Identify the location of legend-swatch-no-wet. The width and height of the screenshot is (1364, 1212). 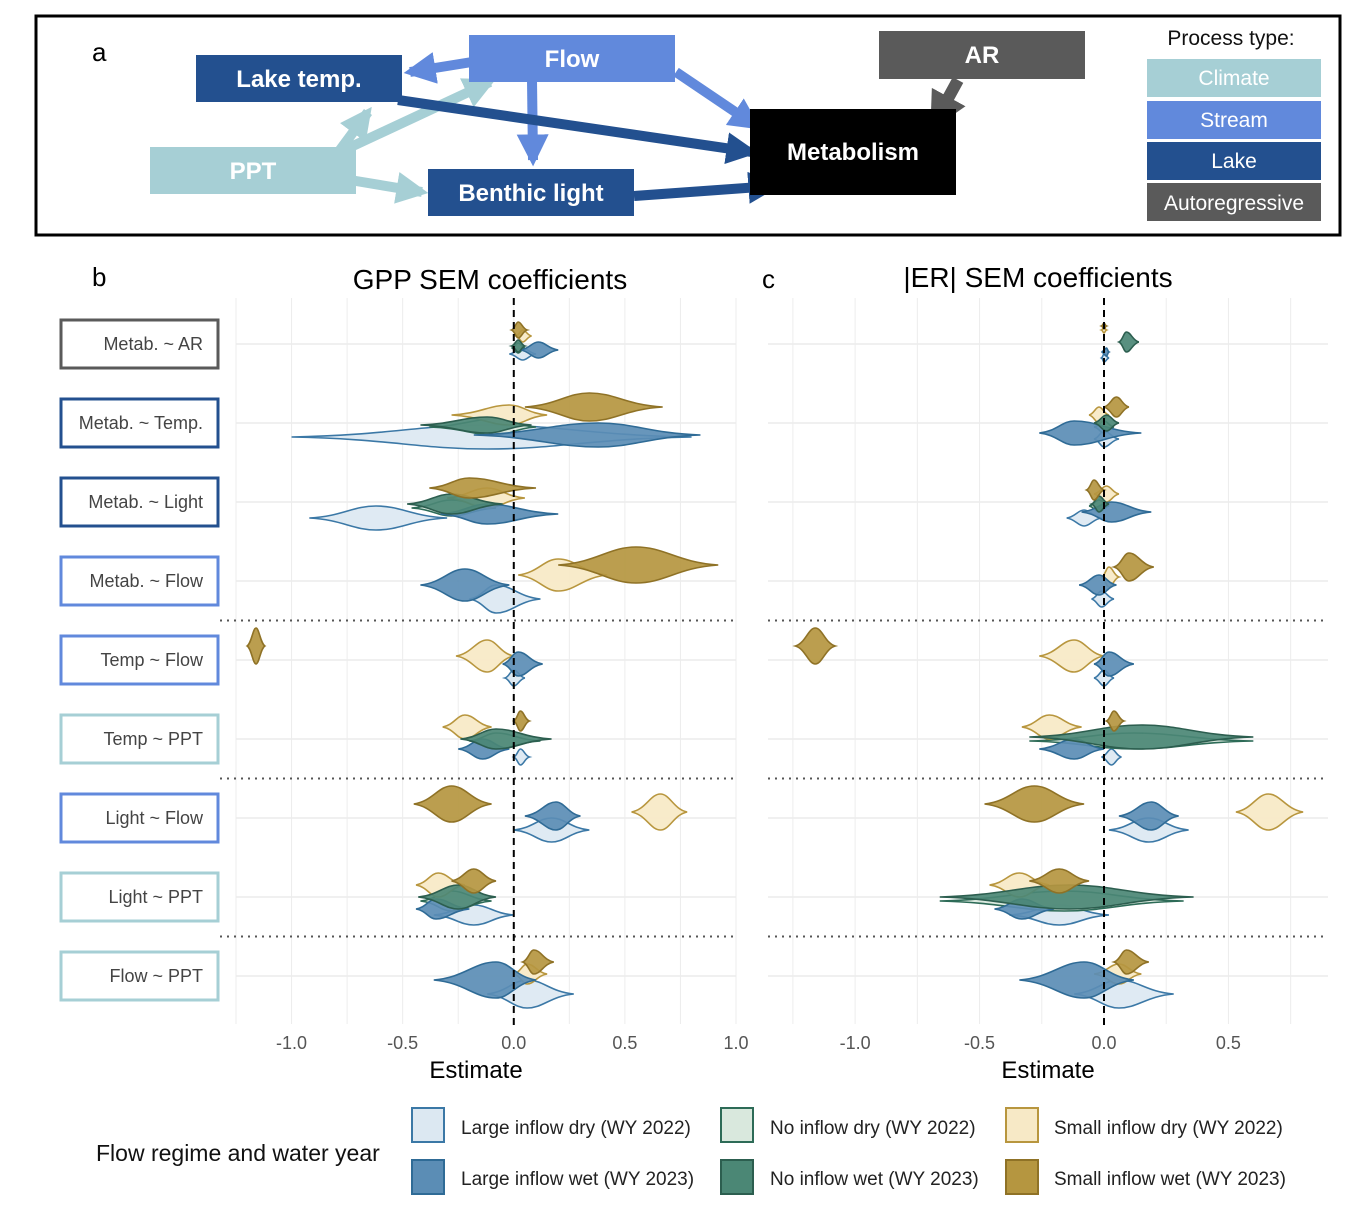
(737, 1177).